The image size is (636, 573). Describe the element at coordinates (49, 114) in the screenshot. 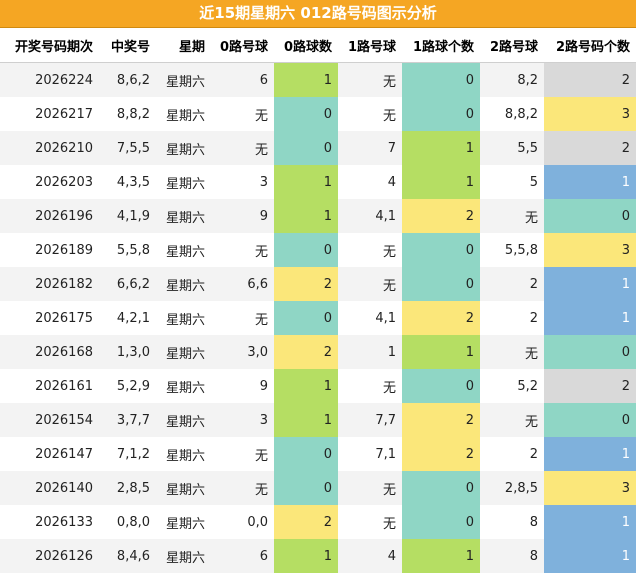

I see `issue-cell: 2026217` at that location.